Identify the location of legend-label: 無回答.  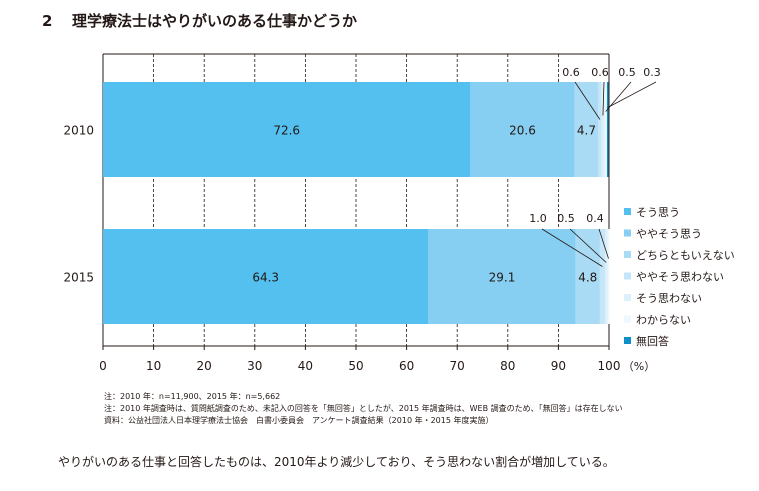
(652, 341).